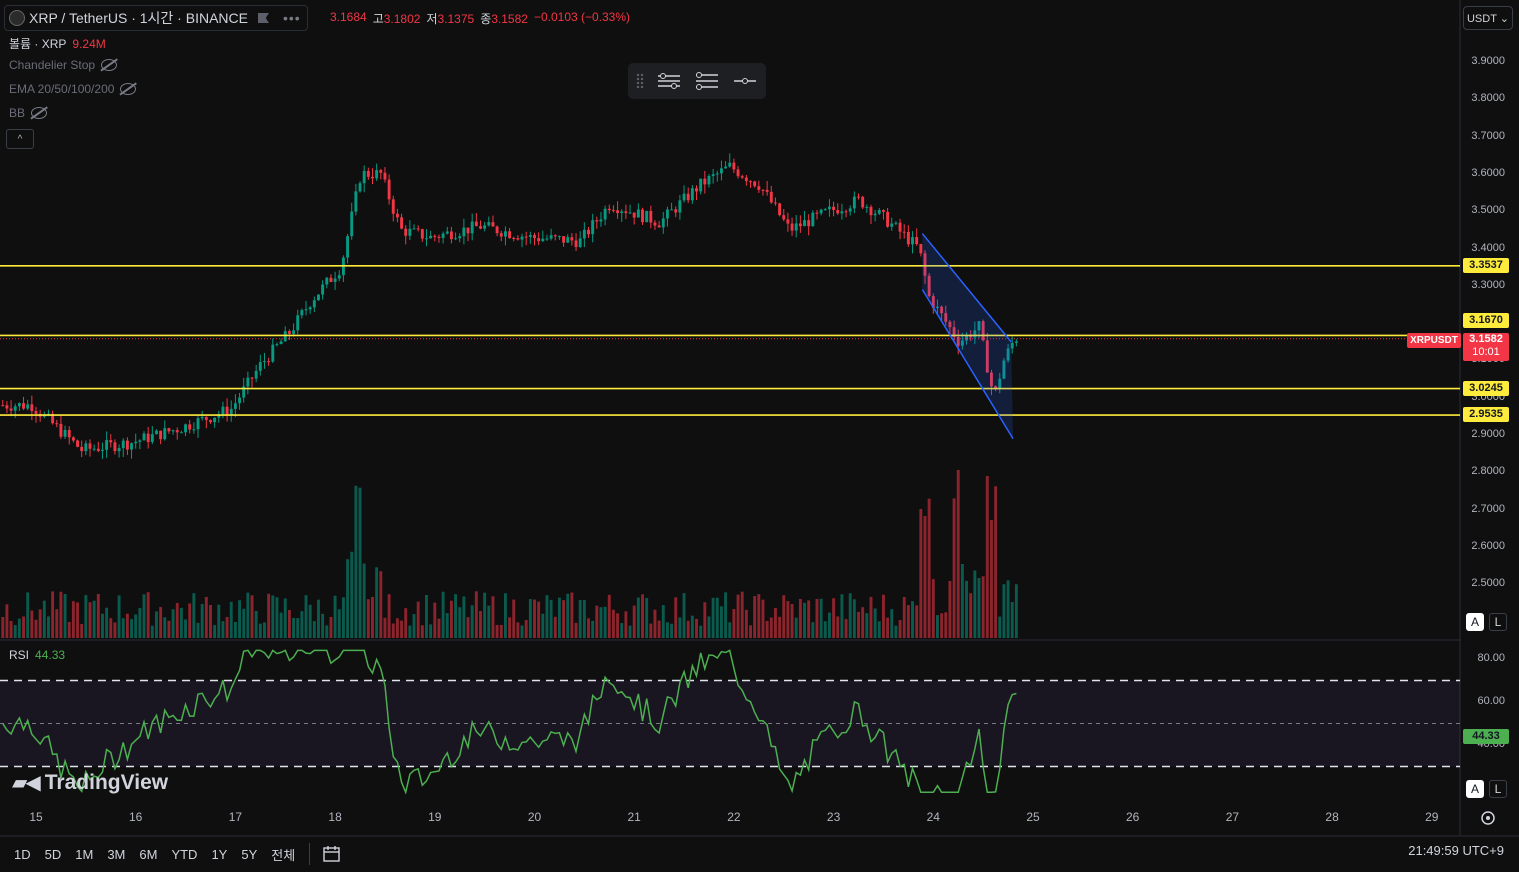 This screenshot has height=872, width=1519. What do you see at coordinates (156, 18) in the screenshot?
I see `symbol-header: XRP / TetherUS · 1시간 · BINANCE •••` at bounding box center [156, 18].